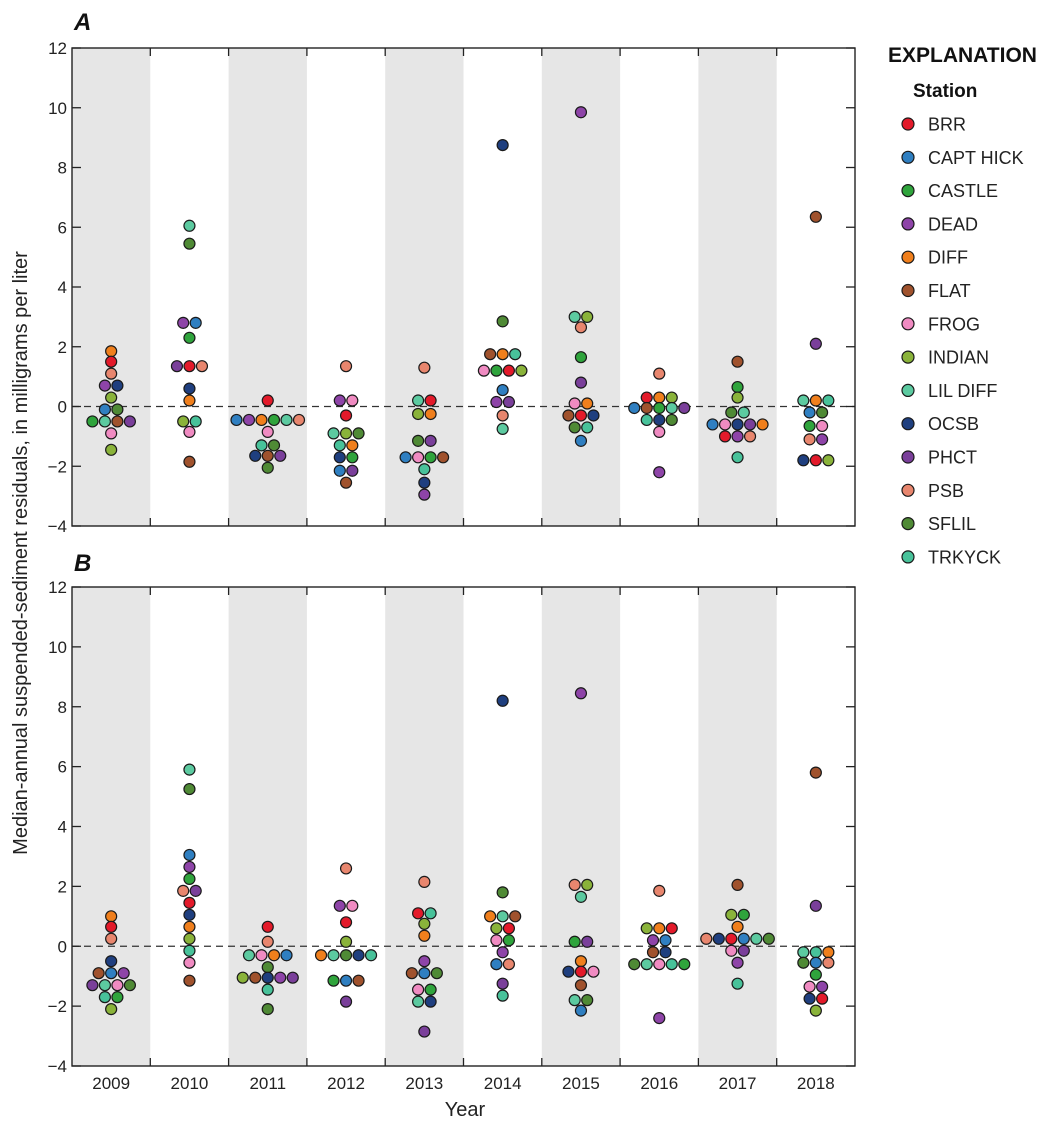 The image size is (1049, 1129). What do you see at coordinates (581, 415) in the screenshot?
I see `data-point-brr-2015` at bounding box center [581, 415].